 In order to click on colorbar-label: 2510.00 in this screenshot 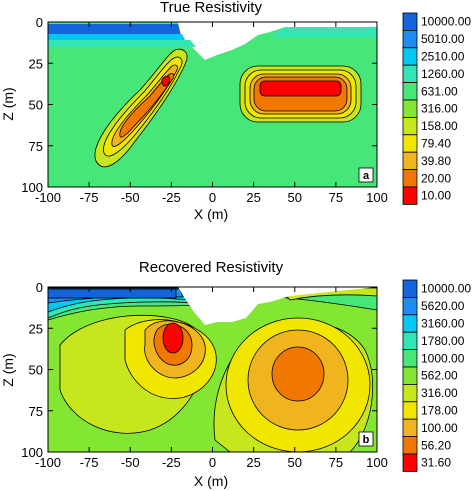, I will do `click(443, 57)`.